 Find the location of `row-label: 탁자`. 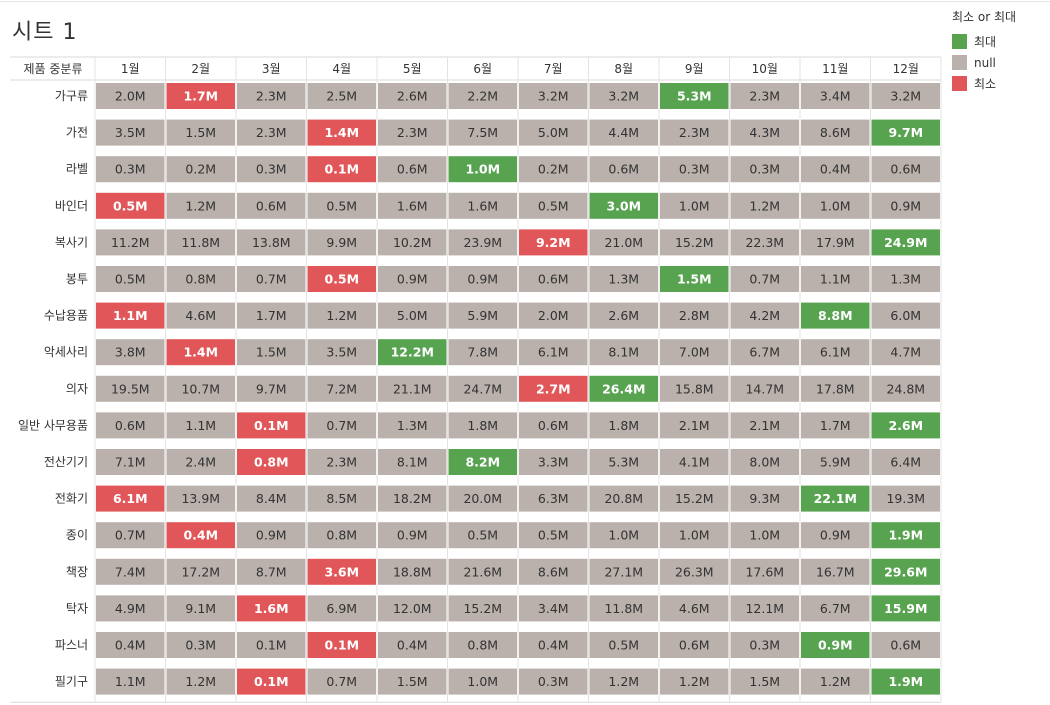

row-label: 탁자 is located at coordinates (77, 608).